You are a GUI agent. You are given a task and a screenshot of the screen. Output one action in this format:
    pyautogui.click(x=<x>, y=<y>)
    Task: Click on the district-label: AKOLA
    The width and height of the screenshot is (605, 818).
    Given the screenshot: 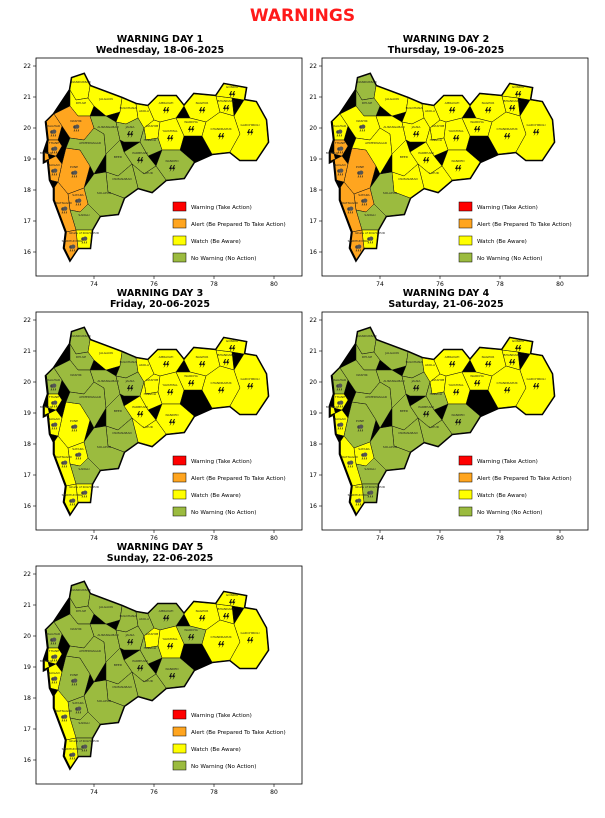 What is the action you would take?
    pyautogui.click(x=144, y=111)
    